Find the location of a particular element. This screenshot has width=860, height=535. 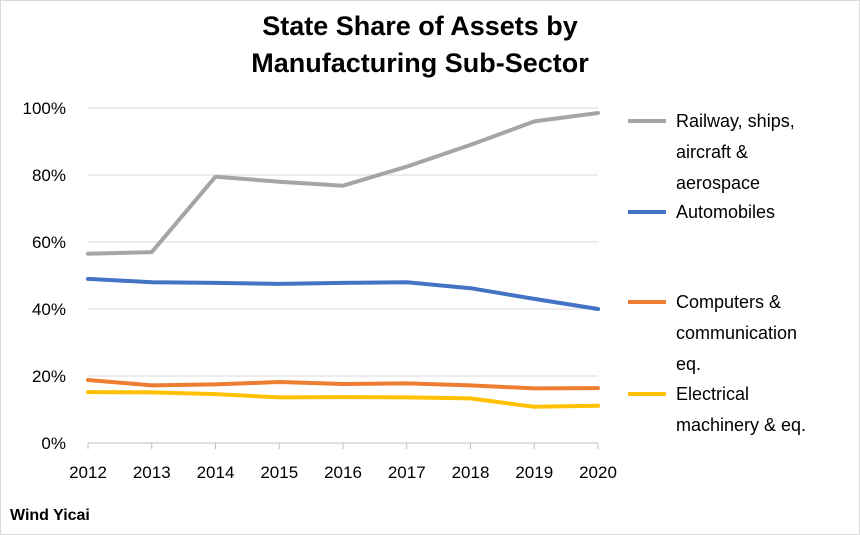

x-tick-label: 2019 is located at coordinates (534, 472).